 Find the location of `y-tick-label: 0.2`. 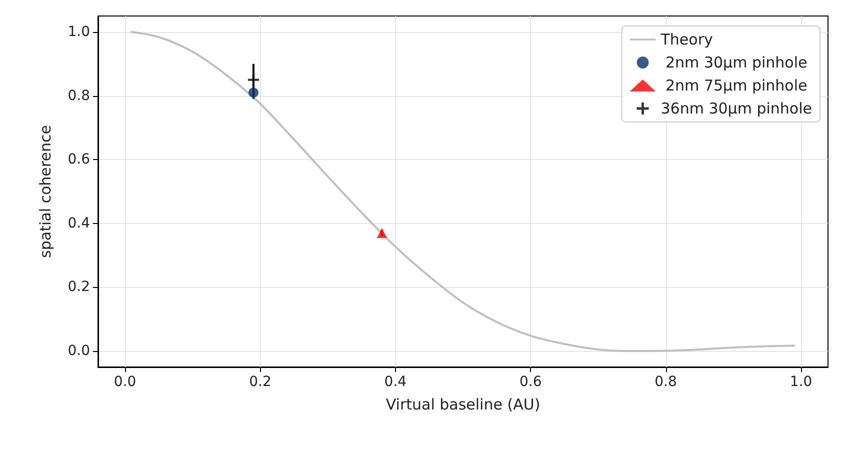

y-tick-label: 0.2 is located at coordinates (79, 287).